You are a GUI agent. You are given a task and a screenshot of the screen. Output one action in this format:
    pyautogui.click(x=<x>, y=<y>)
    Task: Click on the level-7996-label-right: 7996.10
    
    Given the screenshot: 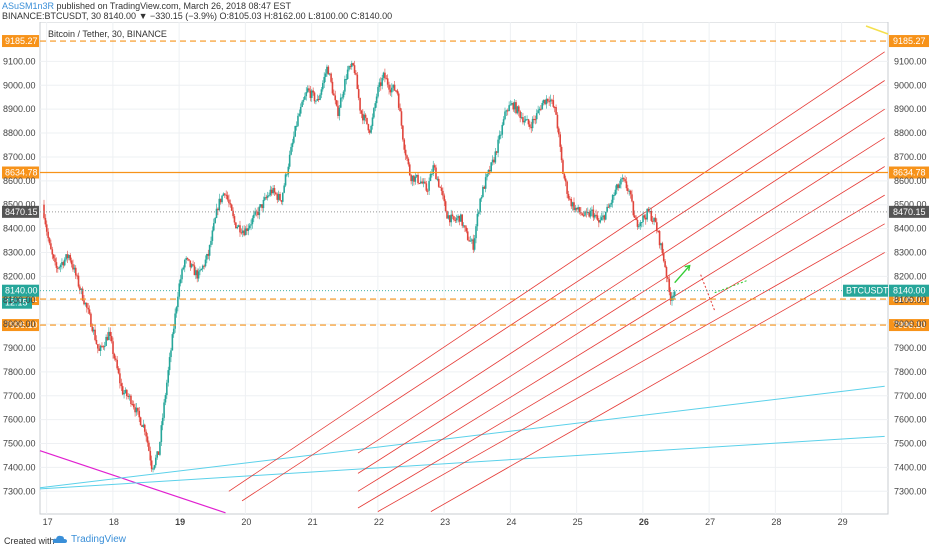 What is the action you would take?
    pyautogui.click(x=909, y=325)
    